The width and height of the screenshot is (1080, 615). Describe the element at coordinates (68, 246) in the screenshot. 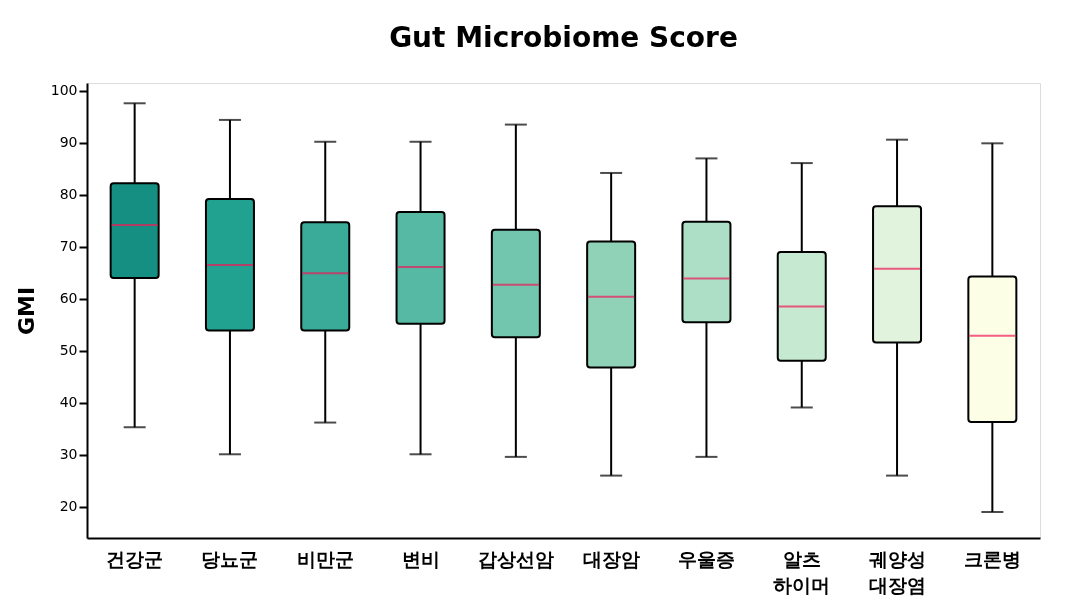

I see `y-tick-label: 70` at that location.